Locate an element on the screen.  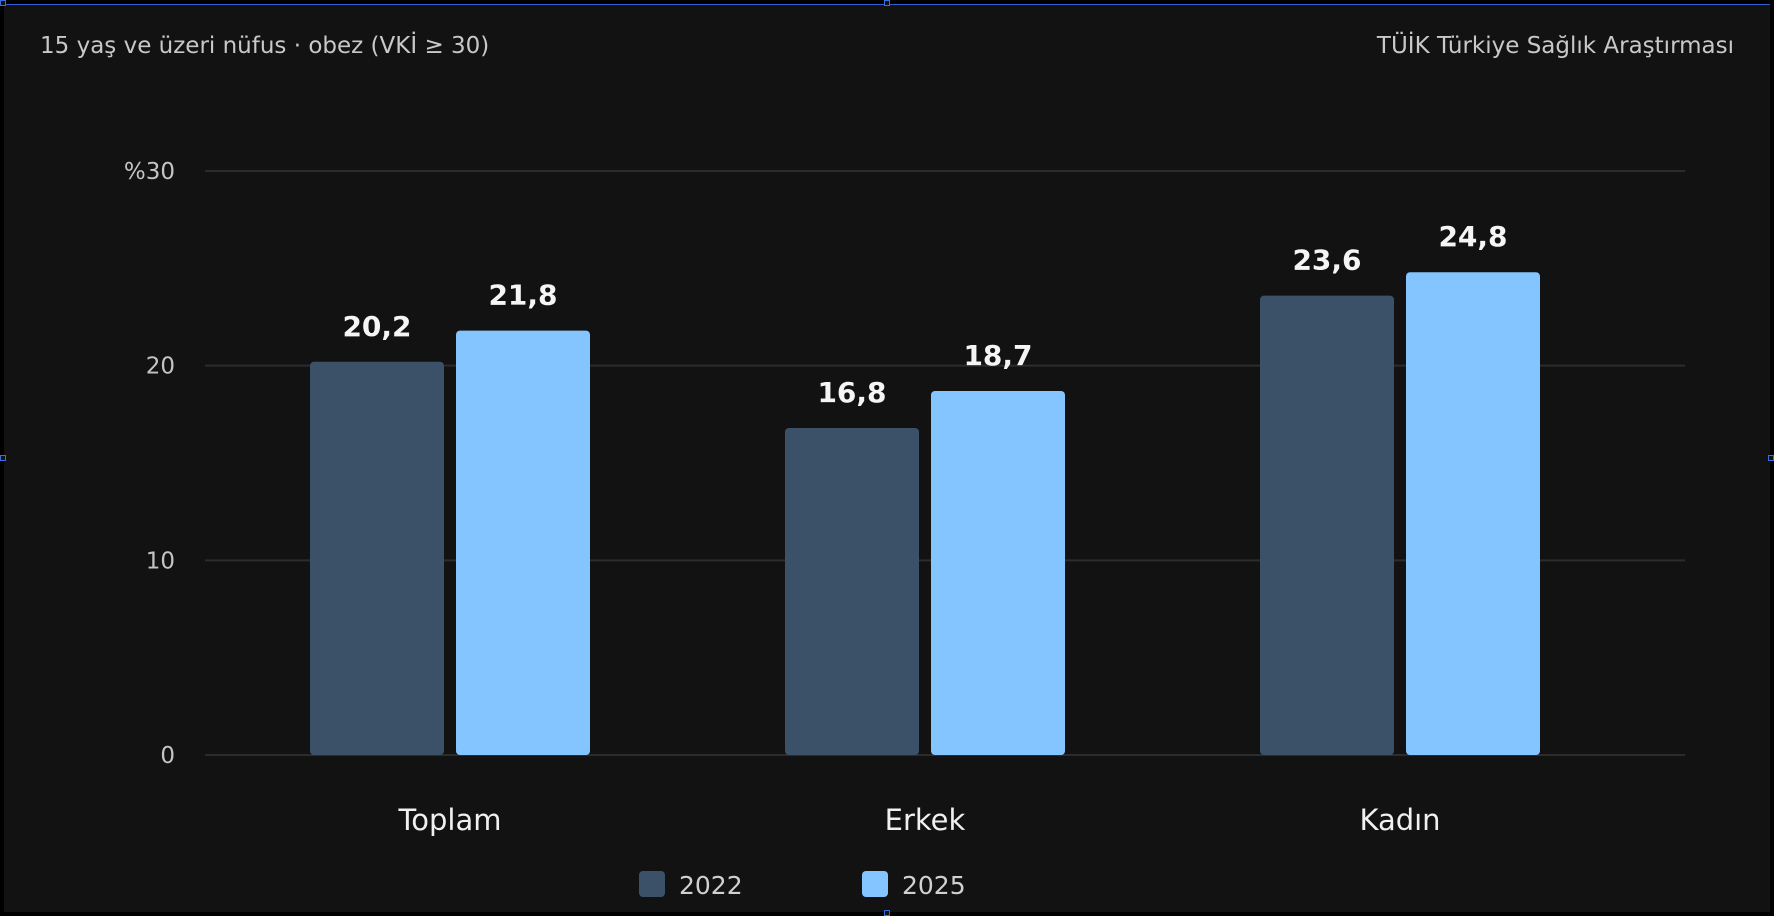
legend-label: 2022 is located at coordinates (711, 885).